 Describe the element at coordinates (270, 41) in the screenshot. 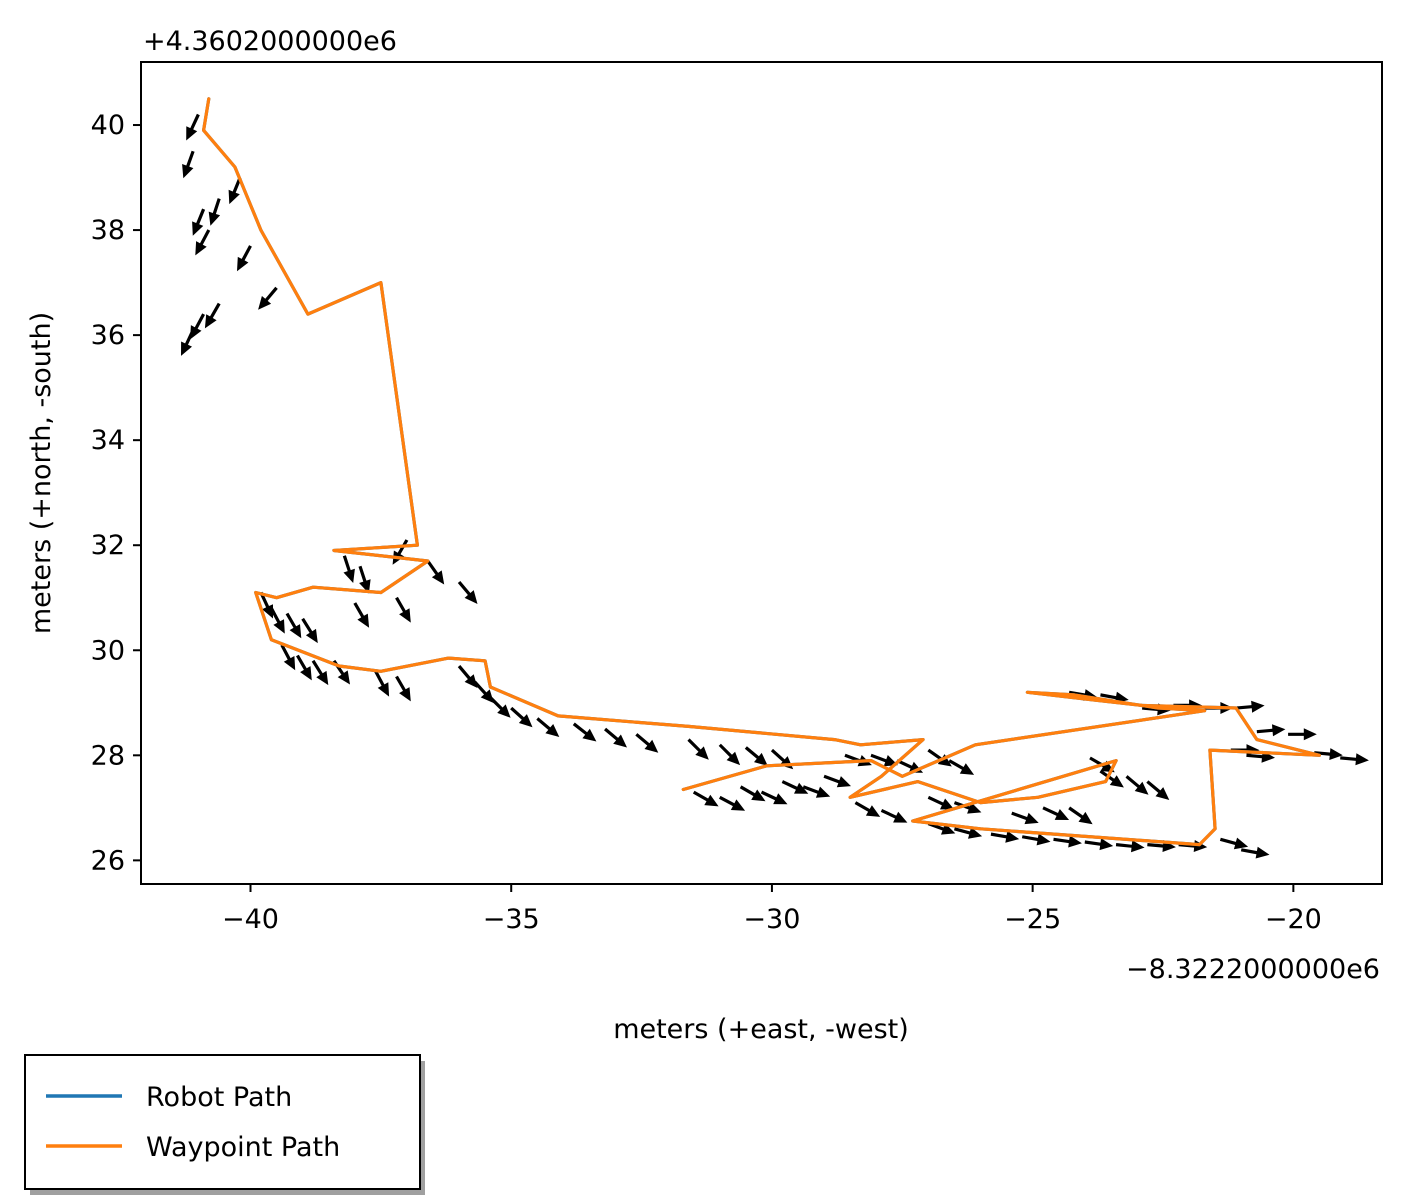

I see `y-offset-label: +4.3602000000e6` at that location.